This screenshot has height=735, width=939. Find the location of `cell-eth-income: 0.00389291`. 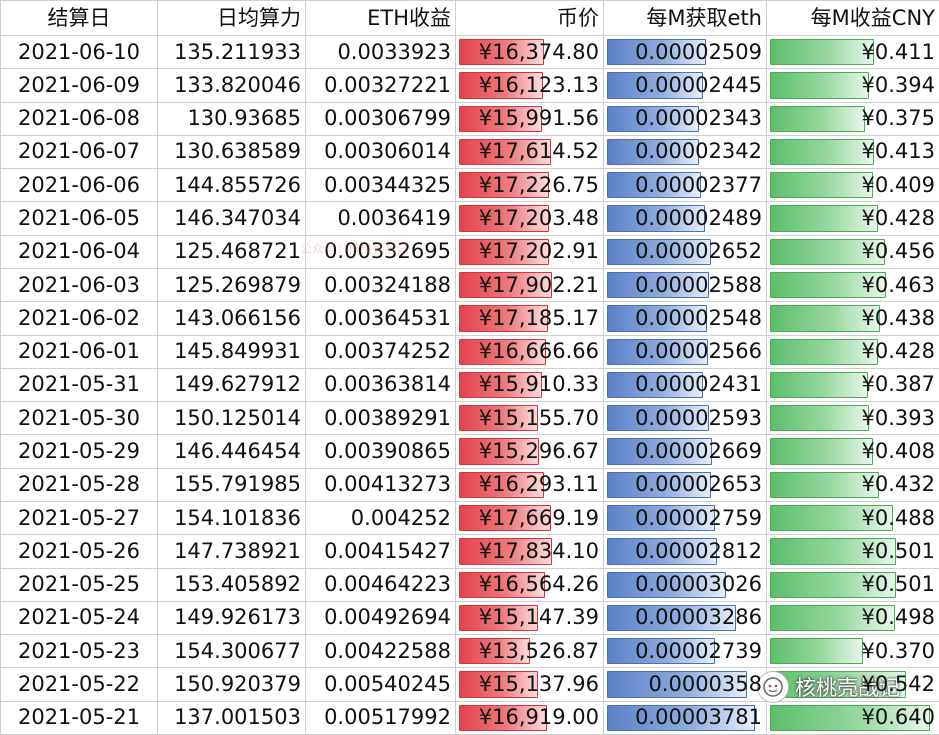

cell-eth-income: 0.00389291 is located at coordinates (380, 418).